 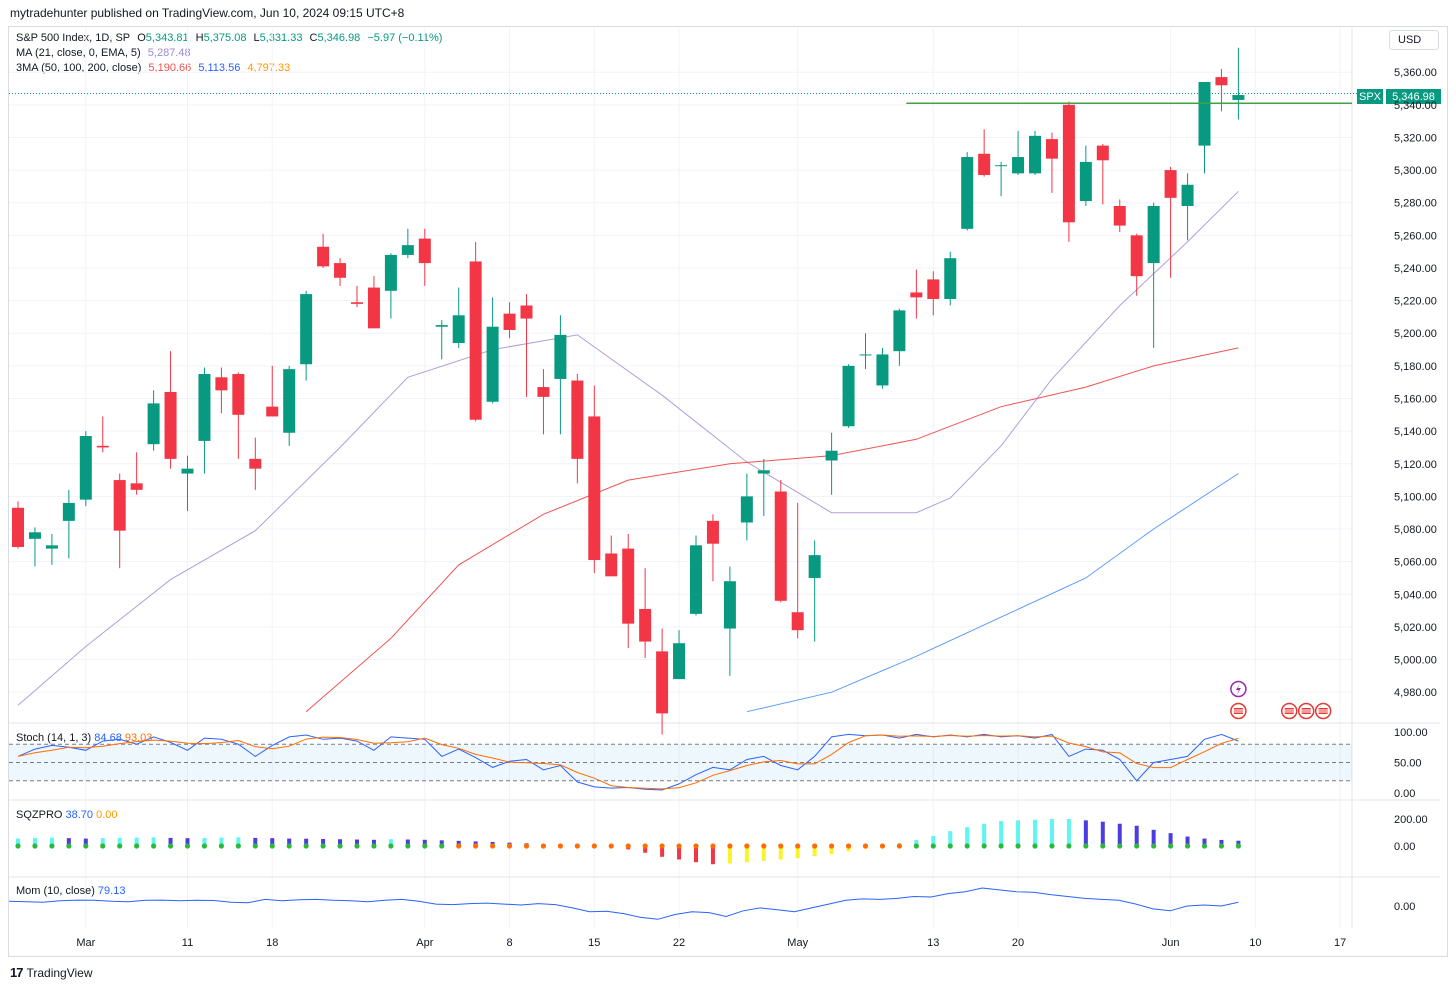 I want to click on time-tick-label: 15, so click(x=594, y=943).